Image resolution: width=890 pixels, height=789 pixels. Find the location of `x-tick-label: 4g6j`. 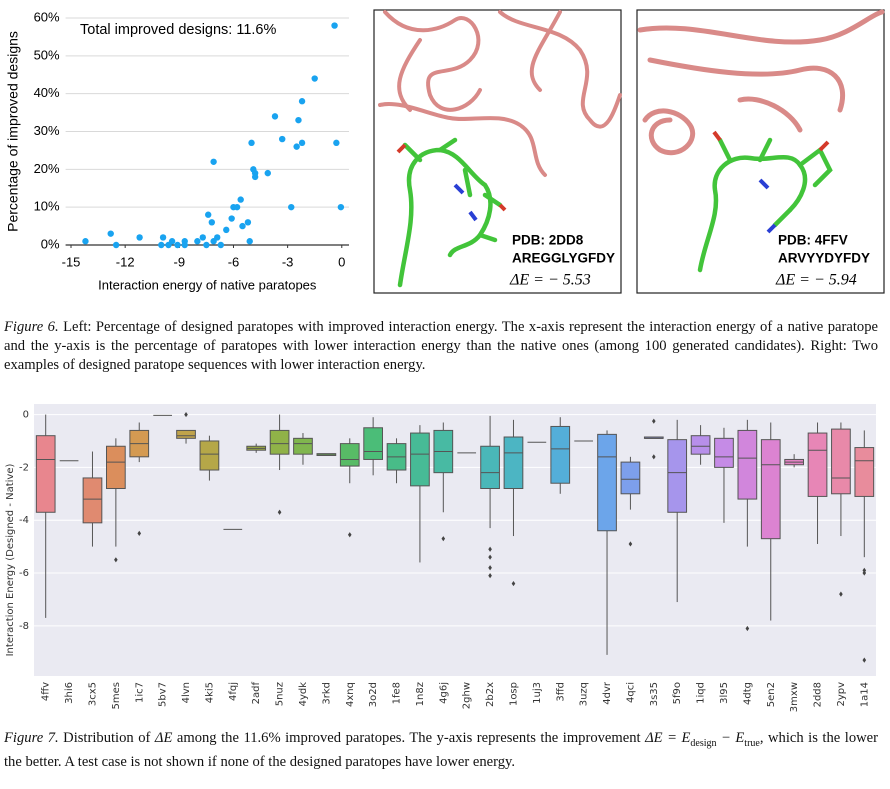

x-tick-label: 4g6j is located at coordinates (443, 693).